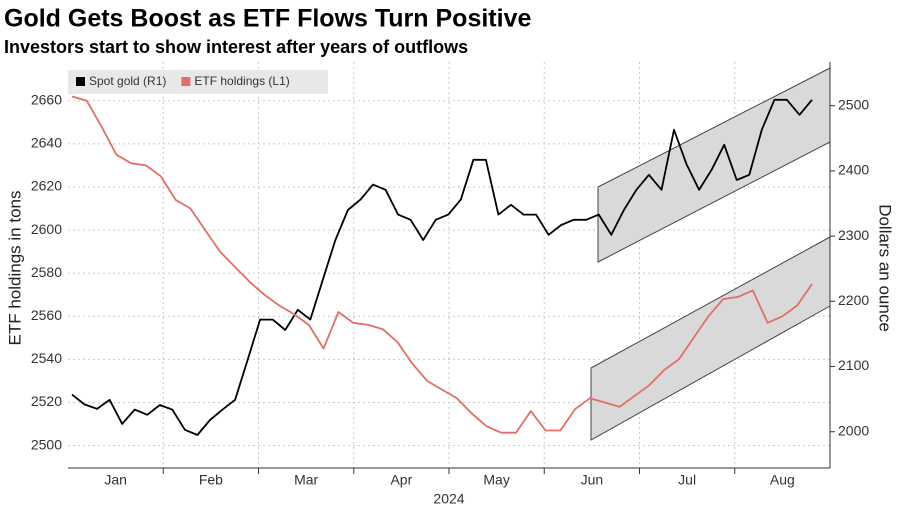  Describe the element at coordinates (853, 365) in the screenshot. I see `y2-tick-label: 2100` at that location.